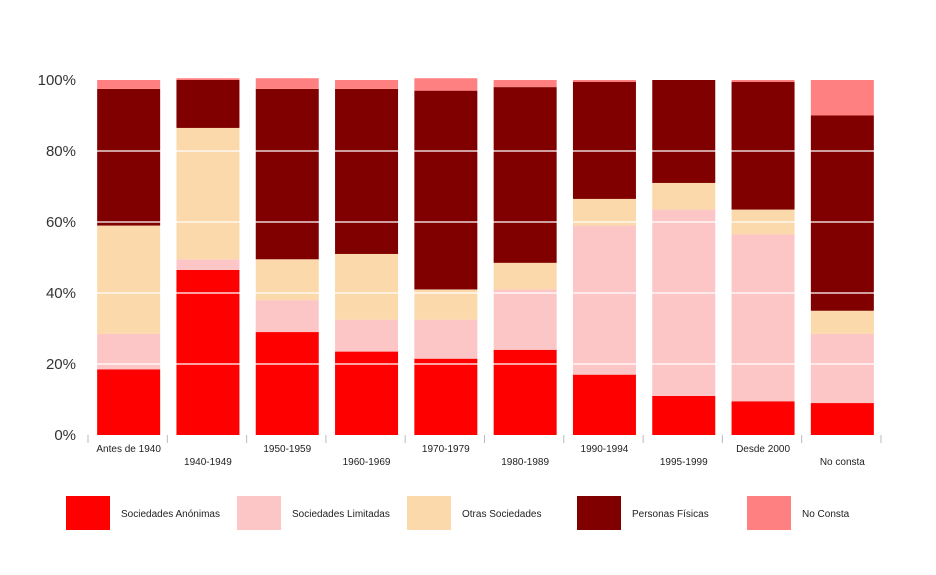  What do you see at coordinates (826, 514) in the screenshot?
I see `legend-label: No Consta` at bounding box center [826, 514].